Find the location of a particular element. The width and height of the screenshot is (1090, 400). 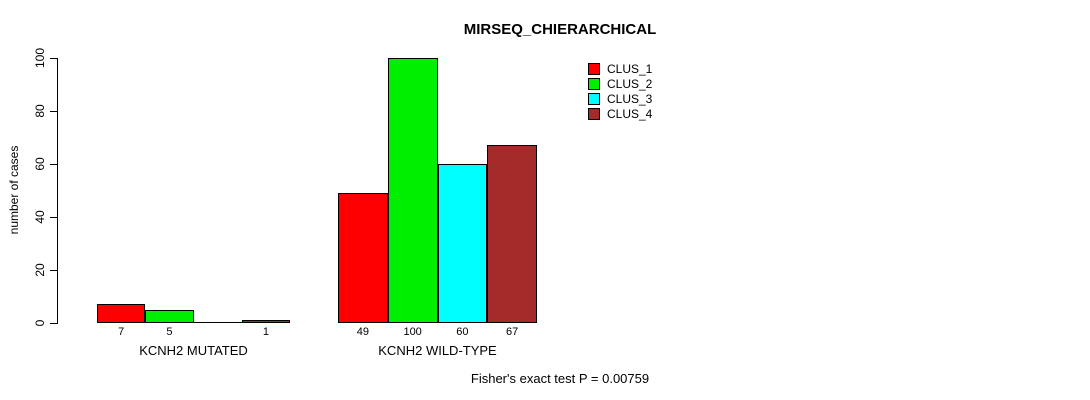

bar-value-label: 60 is located at coordinates (462, 332).